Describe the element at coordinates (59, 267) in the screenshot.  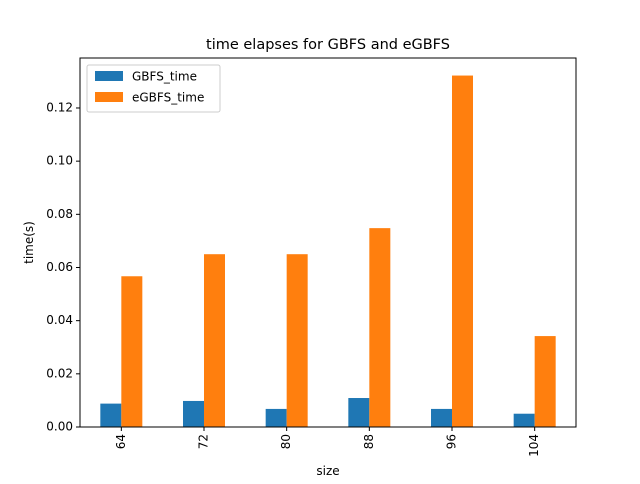
I see `y-tick-label: 0.06` at that location.